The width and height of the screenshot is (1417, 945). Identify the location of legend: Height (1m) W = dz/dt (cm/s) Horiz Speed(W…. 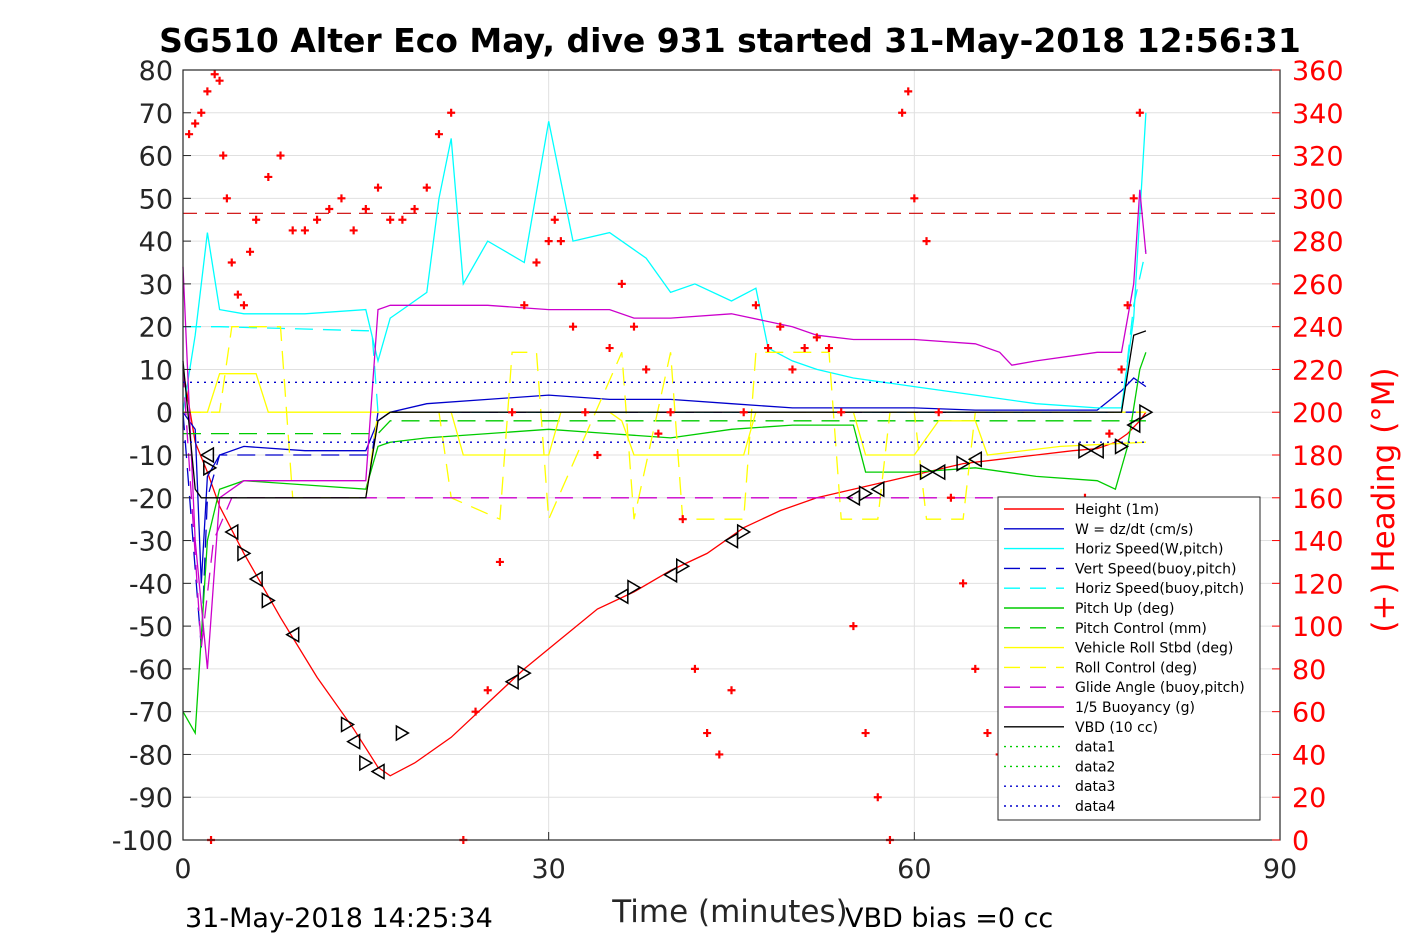
(1129, 658).